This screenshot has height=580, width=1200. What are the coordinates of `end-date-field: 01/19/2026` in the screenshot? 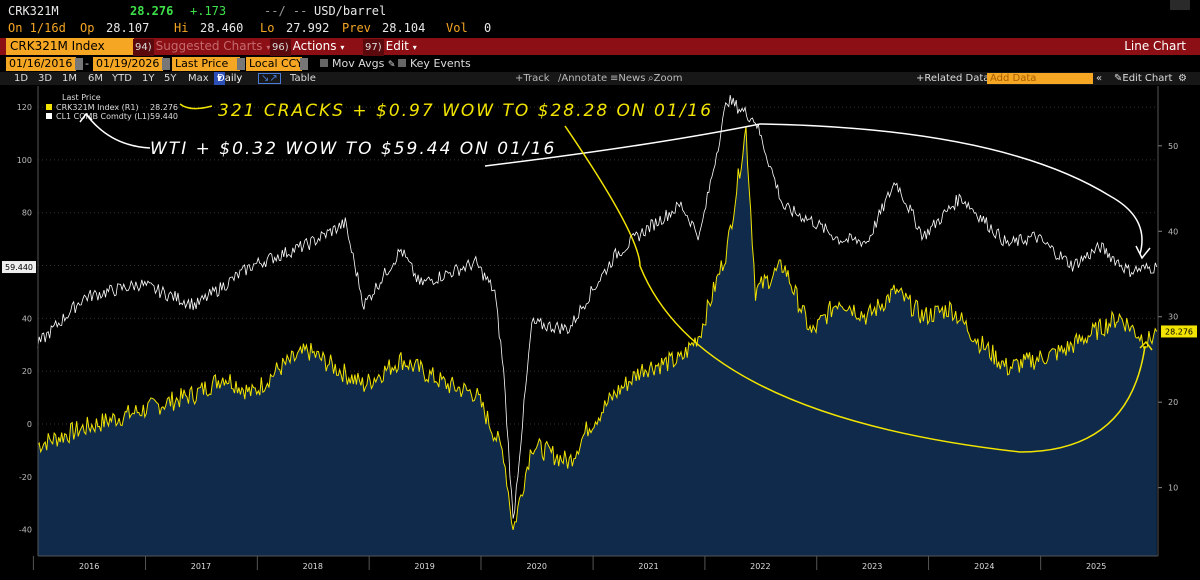 It's located at (128, 64).